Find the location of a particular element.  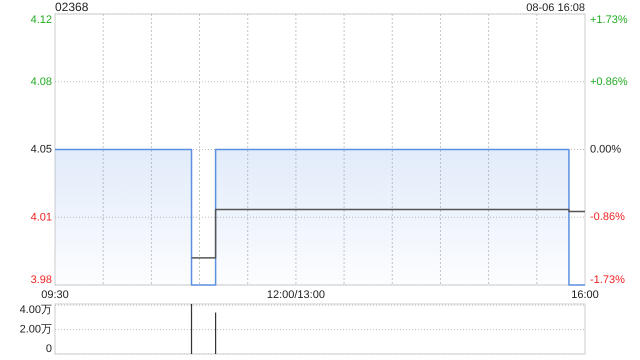

y2-tick-label: +0.86% is located at coordinates (609, 82).